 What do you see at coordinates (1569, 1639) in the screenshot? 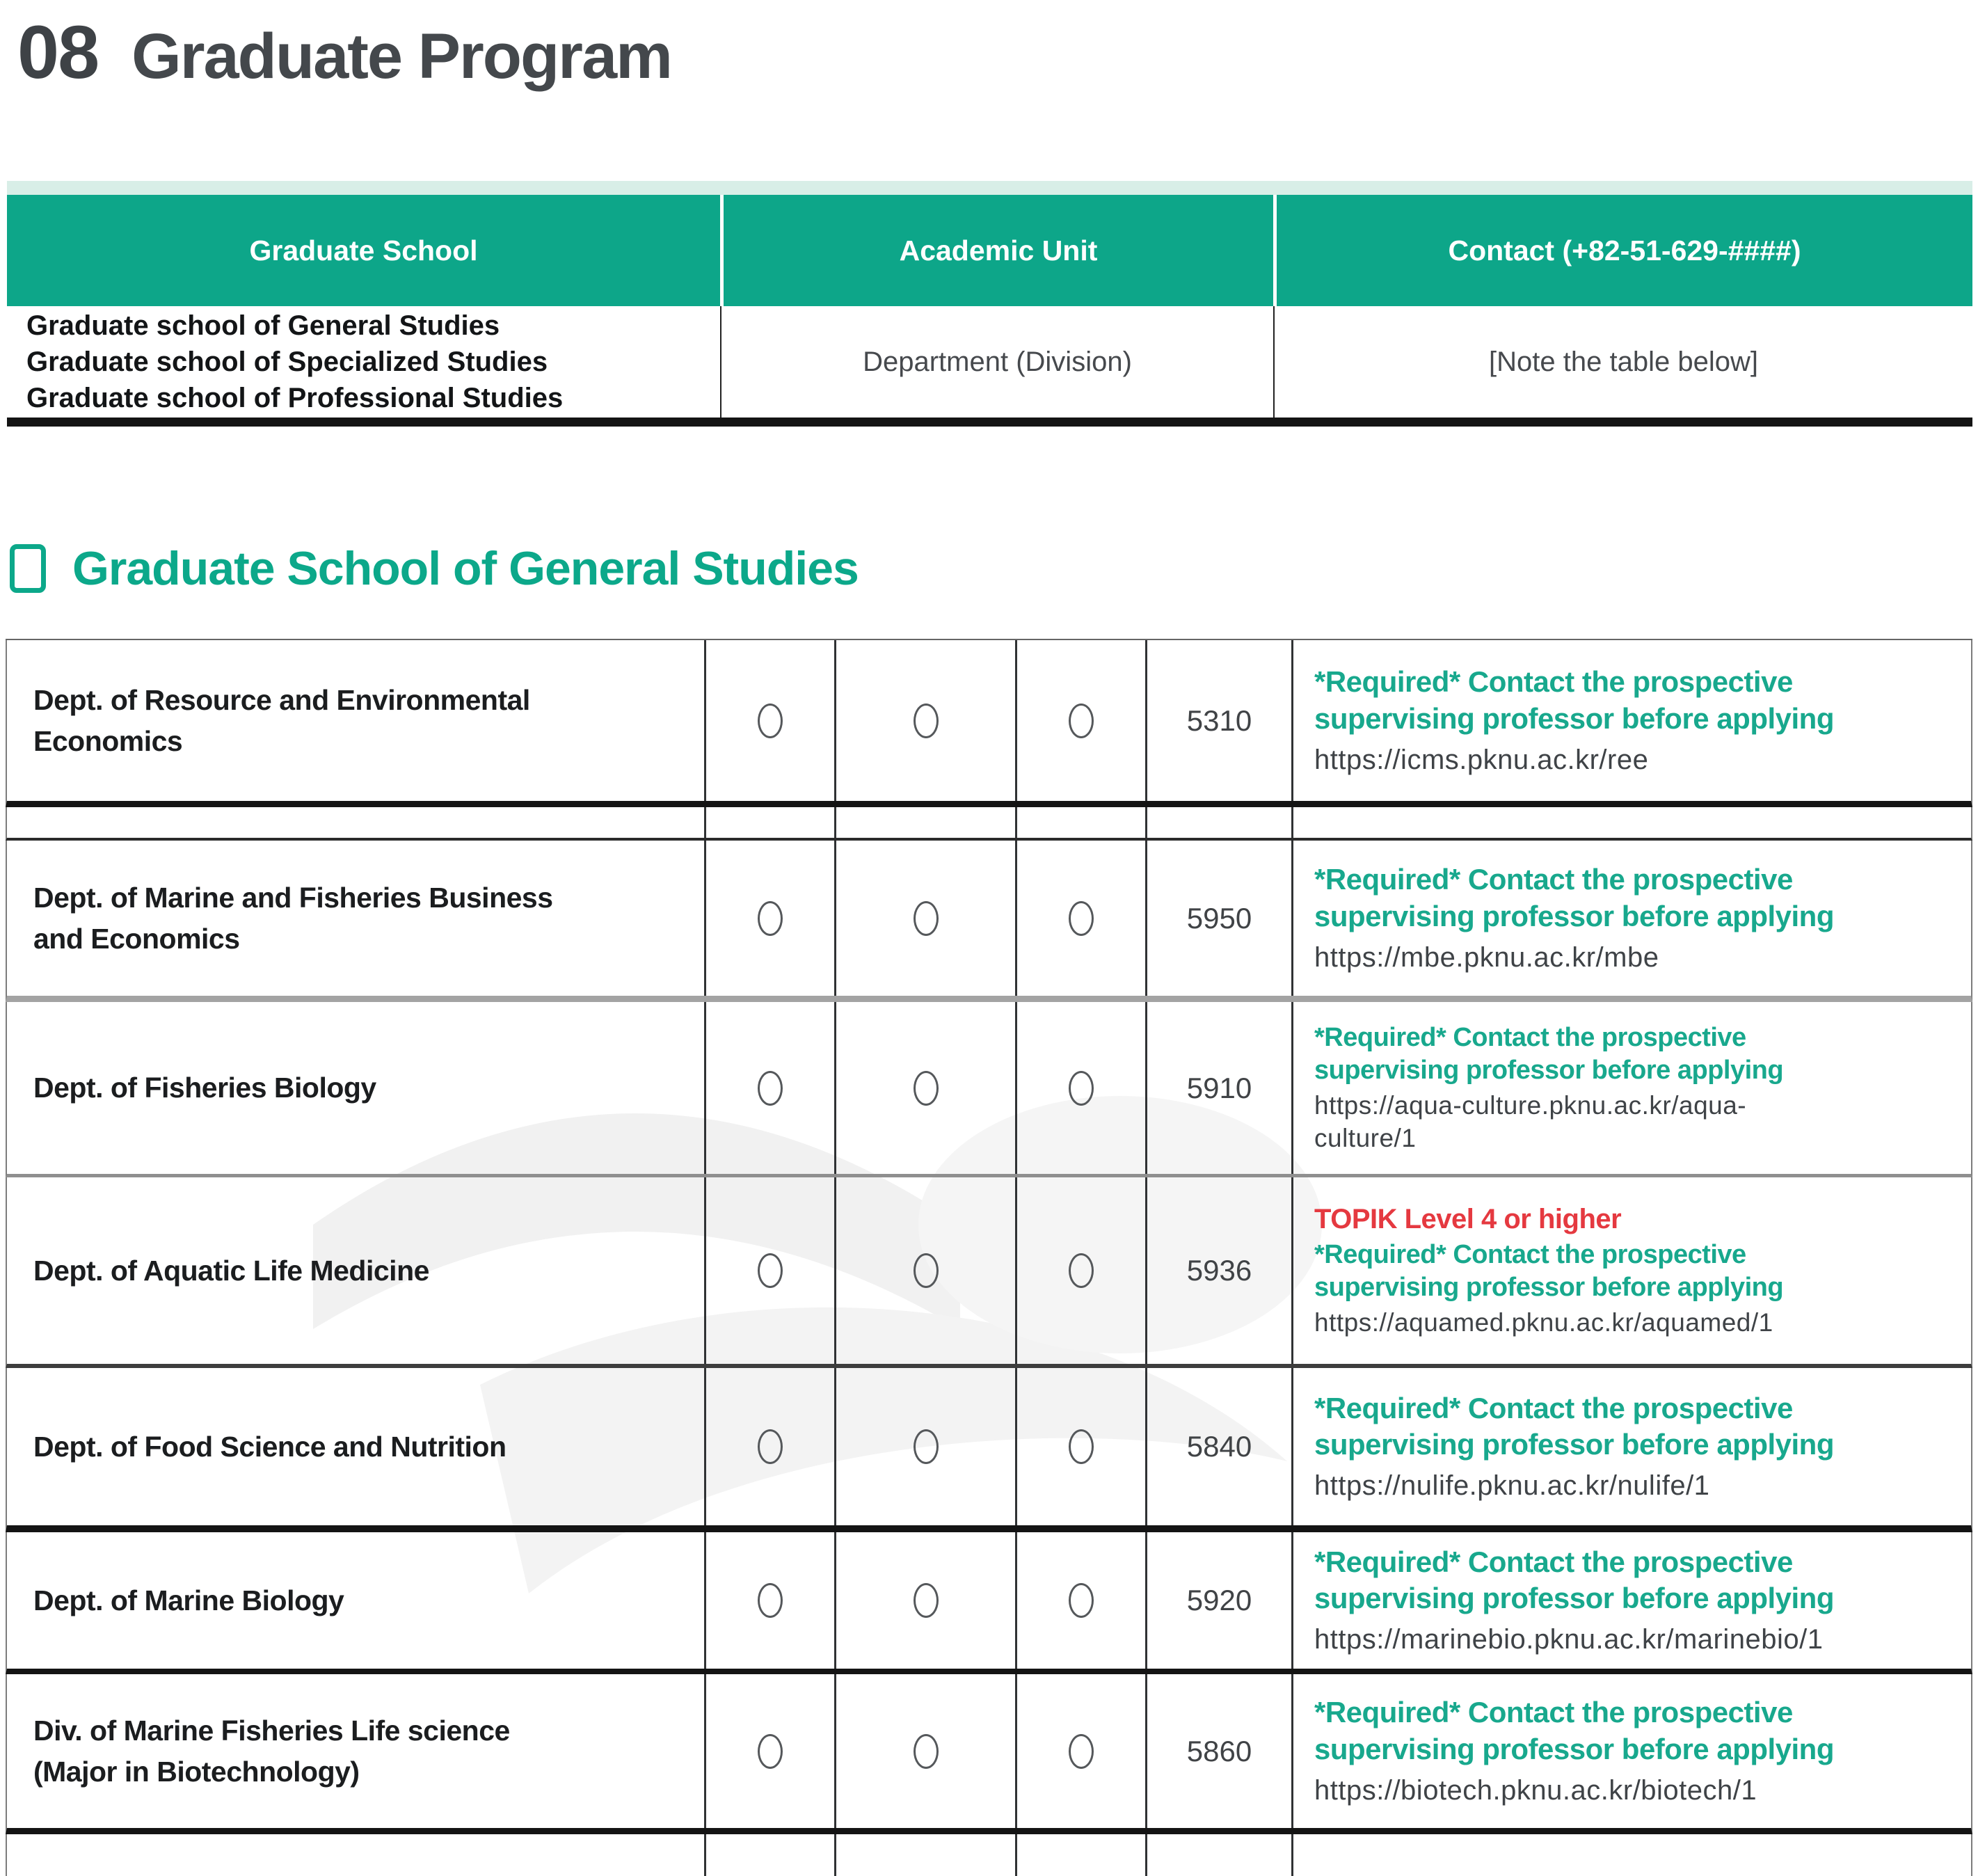
I see `department-url: https://marinebio.pknu.ac.kr/marinebio/1` at bounding box center [1569, 1639].